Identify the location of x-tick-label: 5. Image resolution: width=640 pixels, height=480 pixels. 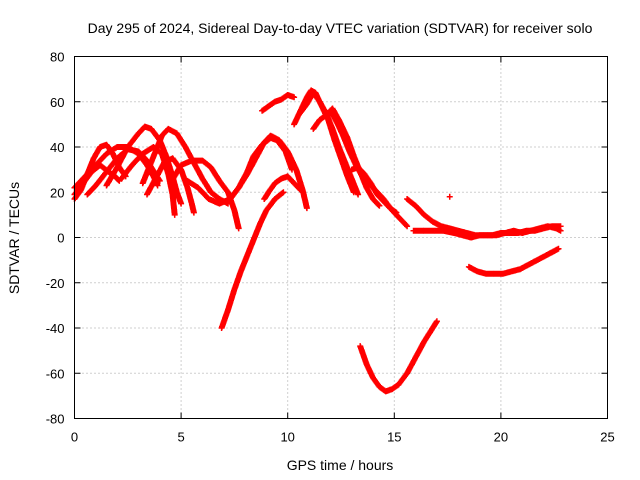
(180, 437).